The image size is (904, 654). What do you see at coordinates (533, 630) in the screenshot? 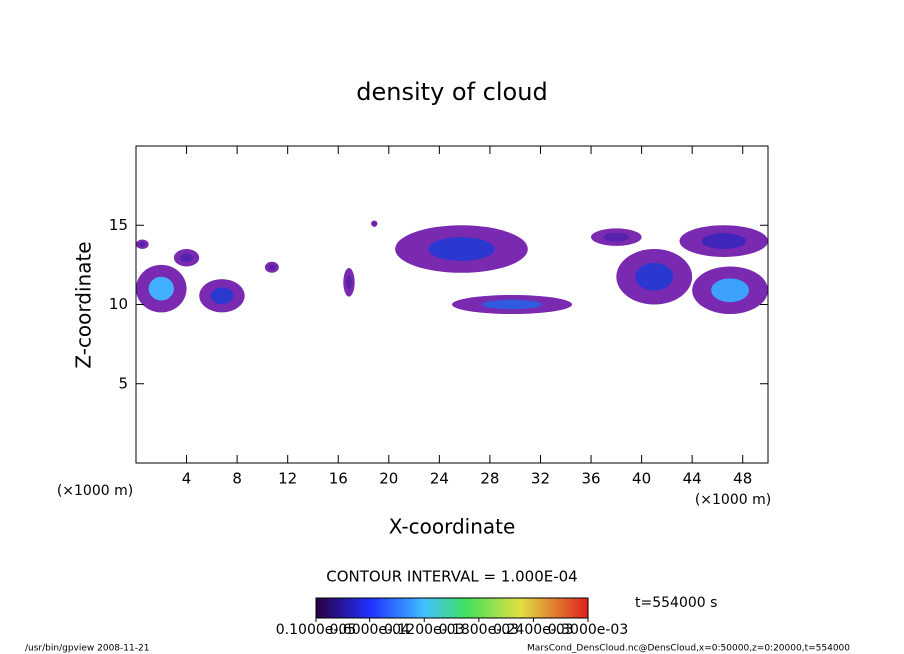
I see `colorbar-label: 0.2400e-03` at bounding box center [533, 630].